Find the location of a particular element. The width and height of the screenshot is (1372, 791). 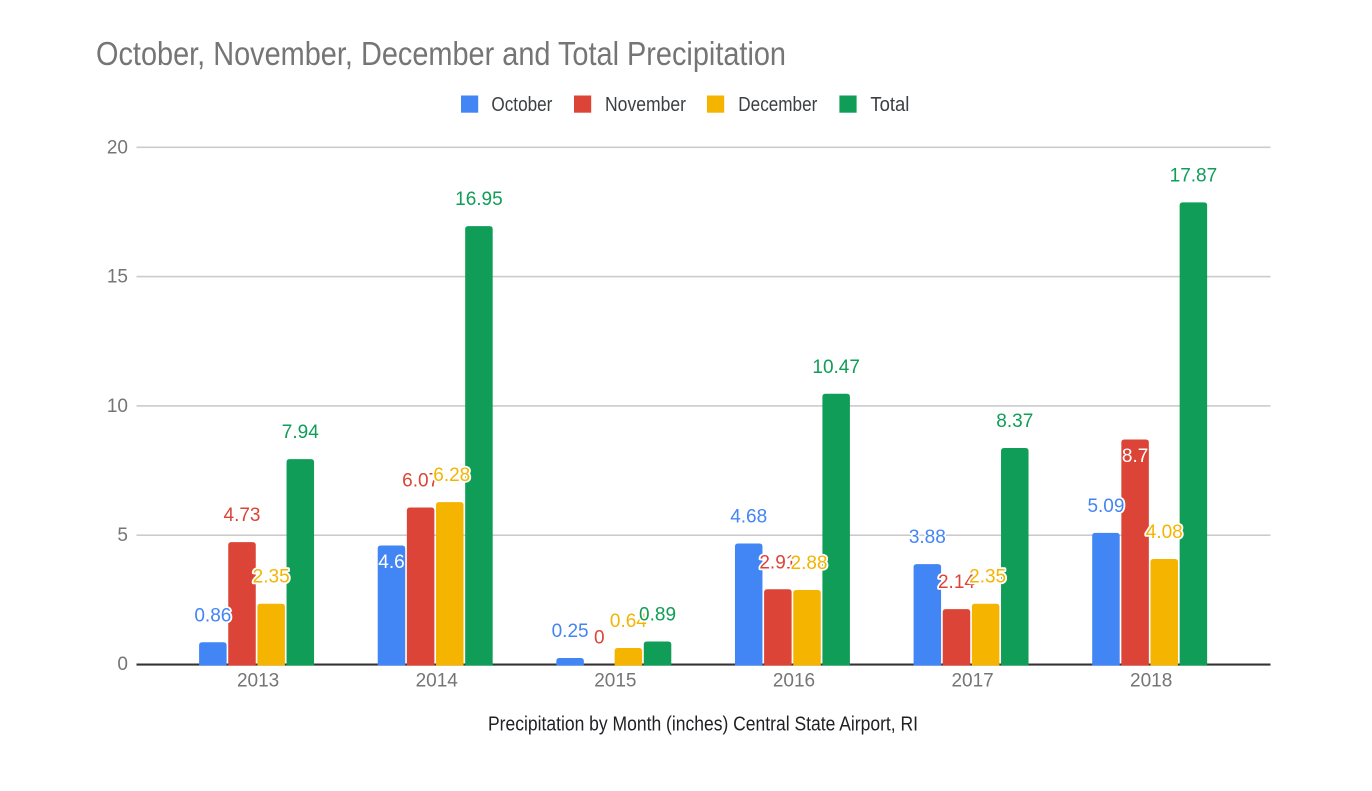

svg-text: 10.47 is located at coordinates (836, 367).